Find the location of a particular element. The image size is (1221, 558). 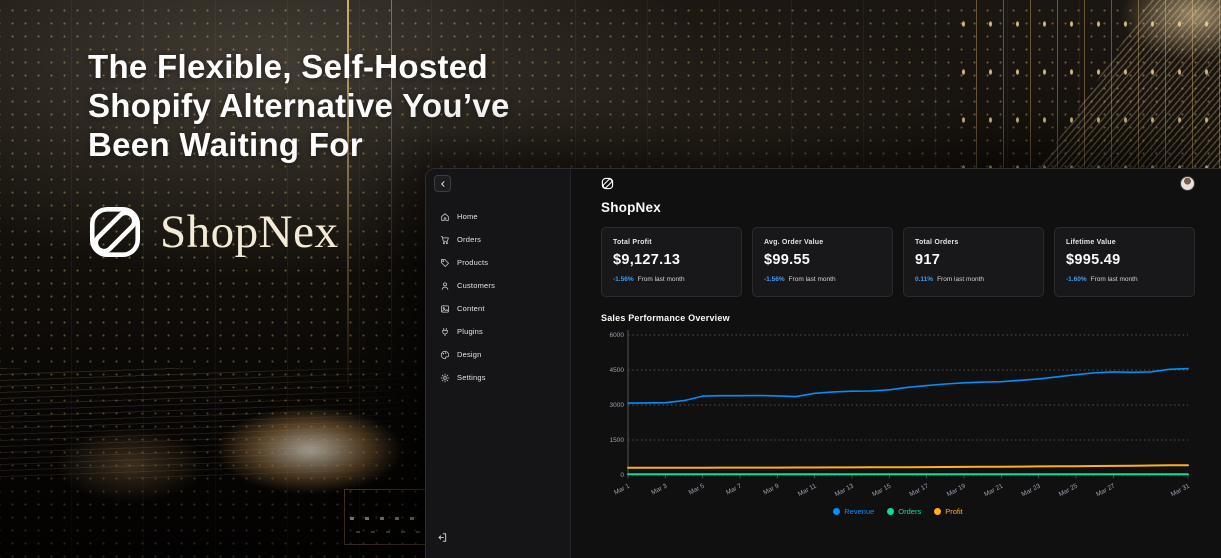

hero-brand: ShopNex is located at coordinates (212, 232).